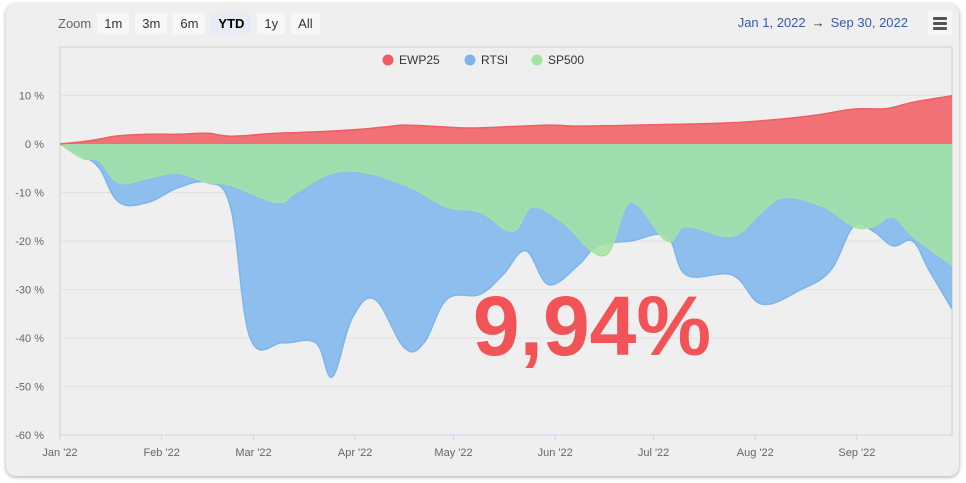  What do you see at coordinates (869, 22) in the screenshot?
I see `range-to-date: Sep 30, 2022` at bounding box center [869, 22].